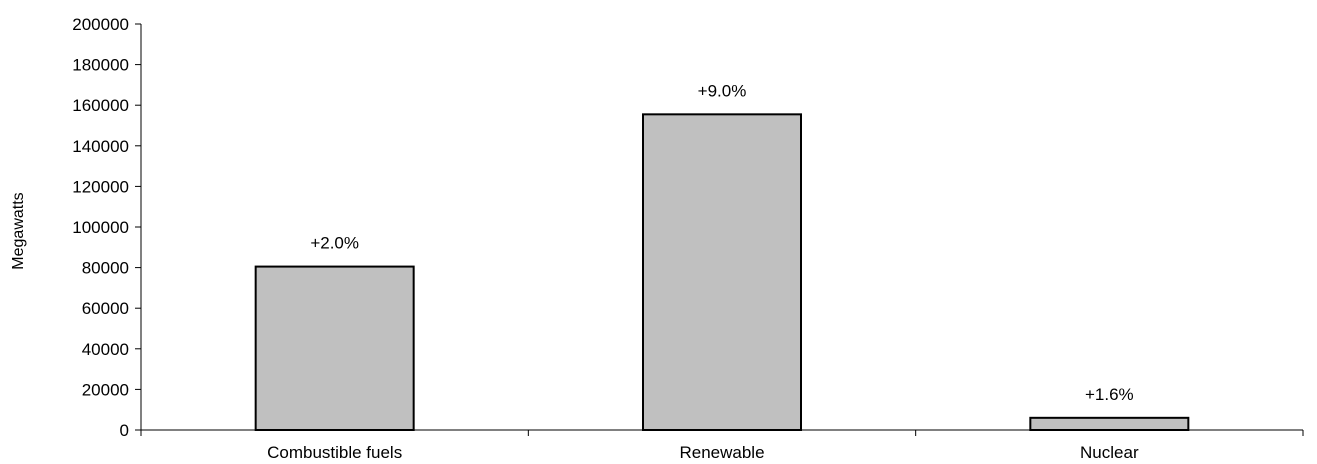 This screenshot has width=1317, height=464. Describe the element at coordinates (18, 230) in the screenshot. I see `y-axis-title: Megawatts` at that location.